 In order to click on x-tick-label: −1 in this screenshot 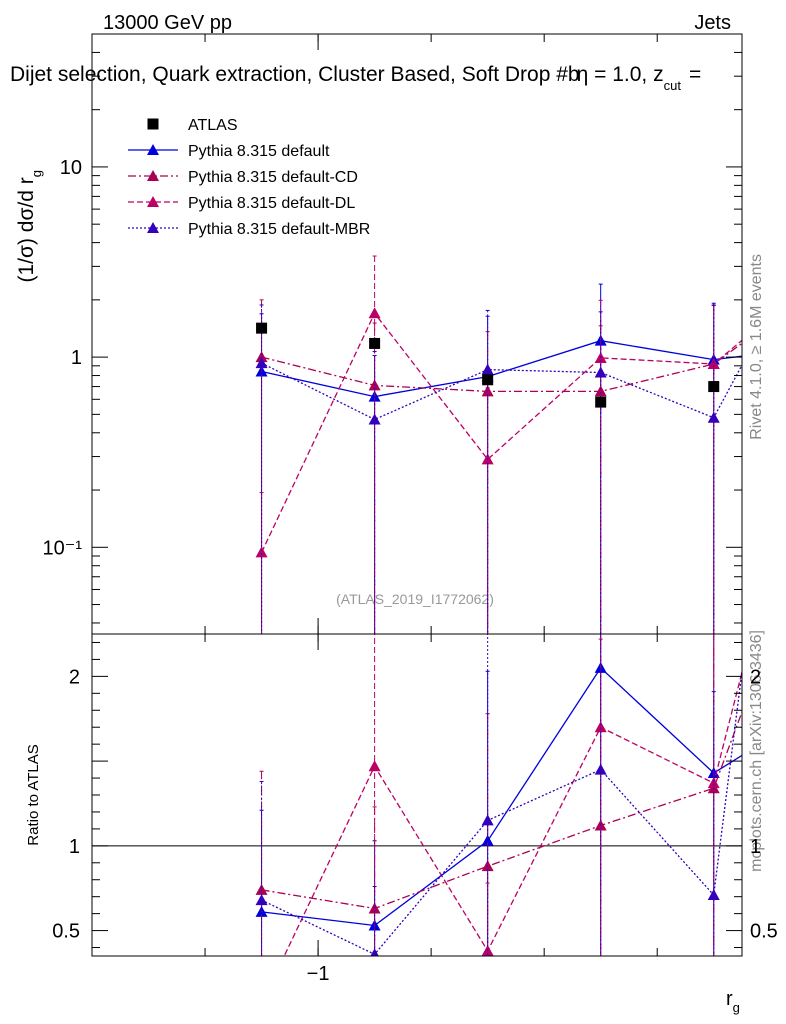, I will do `click(318, 974)`.